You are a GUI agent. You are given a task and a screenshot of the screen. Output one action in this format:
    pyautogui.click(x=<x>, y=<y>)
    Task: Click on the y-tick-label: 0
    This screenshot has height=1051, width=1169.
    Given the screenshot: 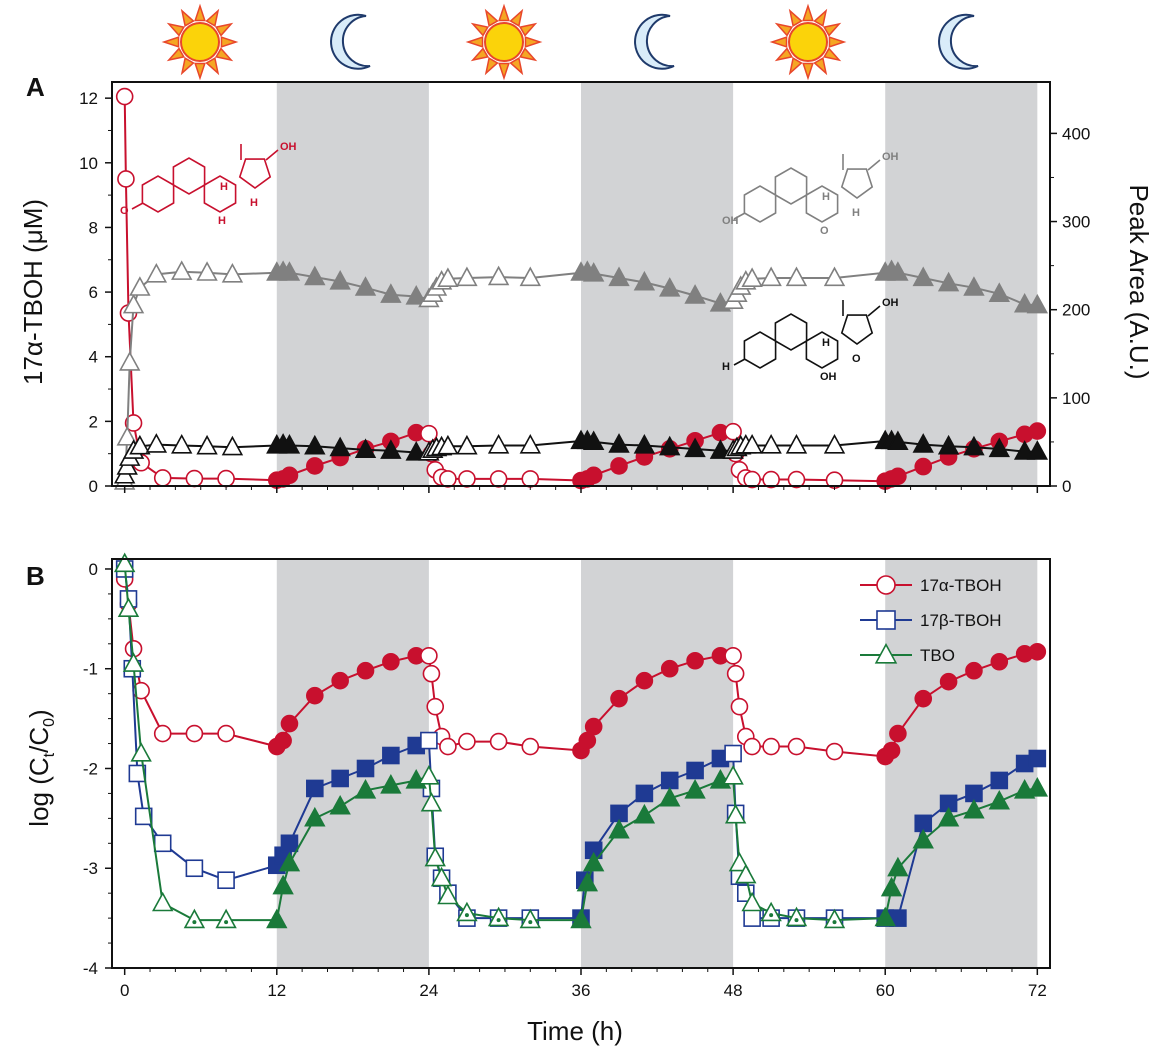 What is the action you would take?
    pyautogui.click(x=93, y=486)
    